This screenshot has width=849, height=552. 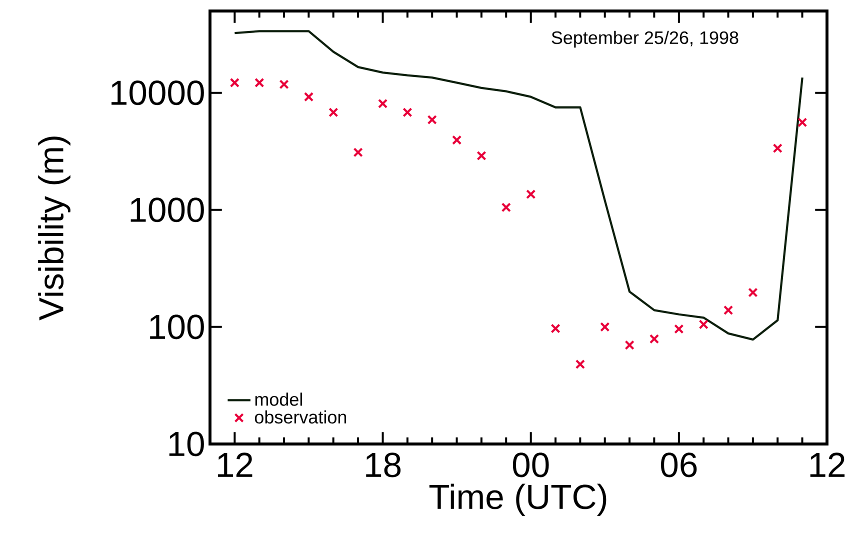 I want to click on x-tick-label: 18, so click(x=383, y=465).